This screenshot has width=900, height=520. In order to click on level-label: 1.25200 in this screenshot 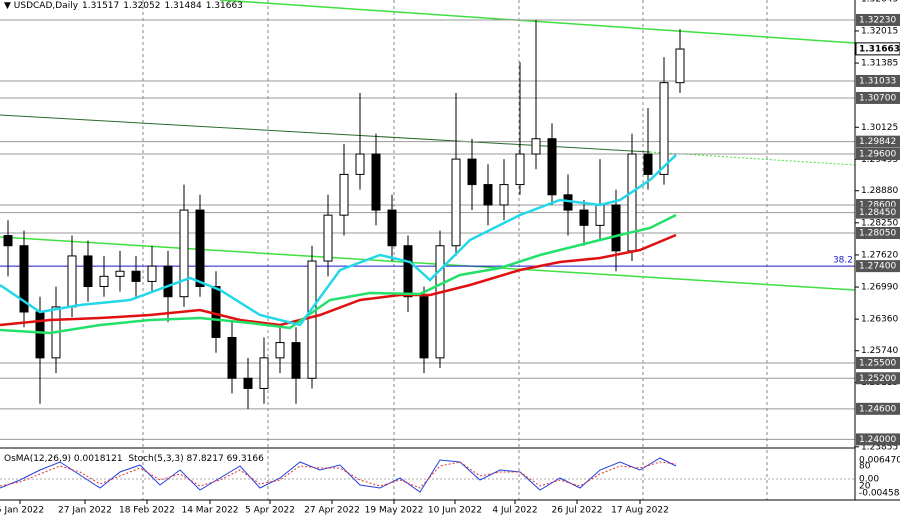, I will do `click(877, 379)`.